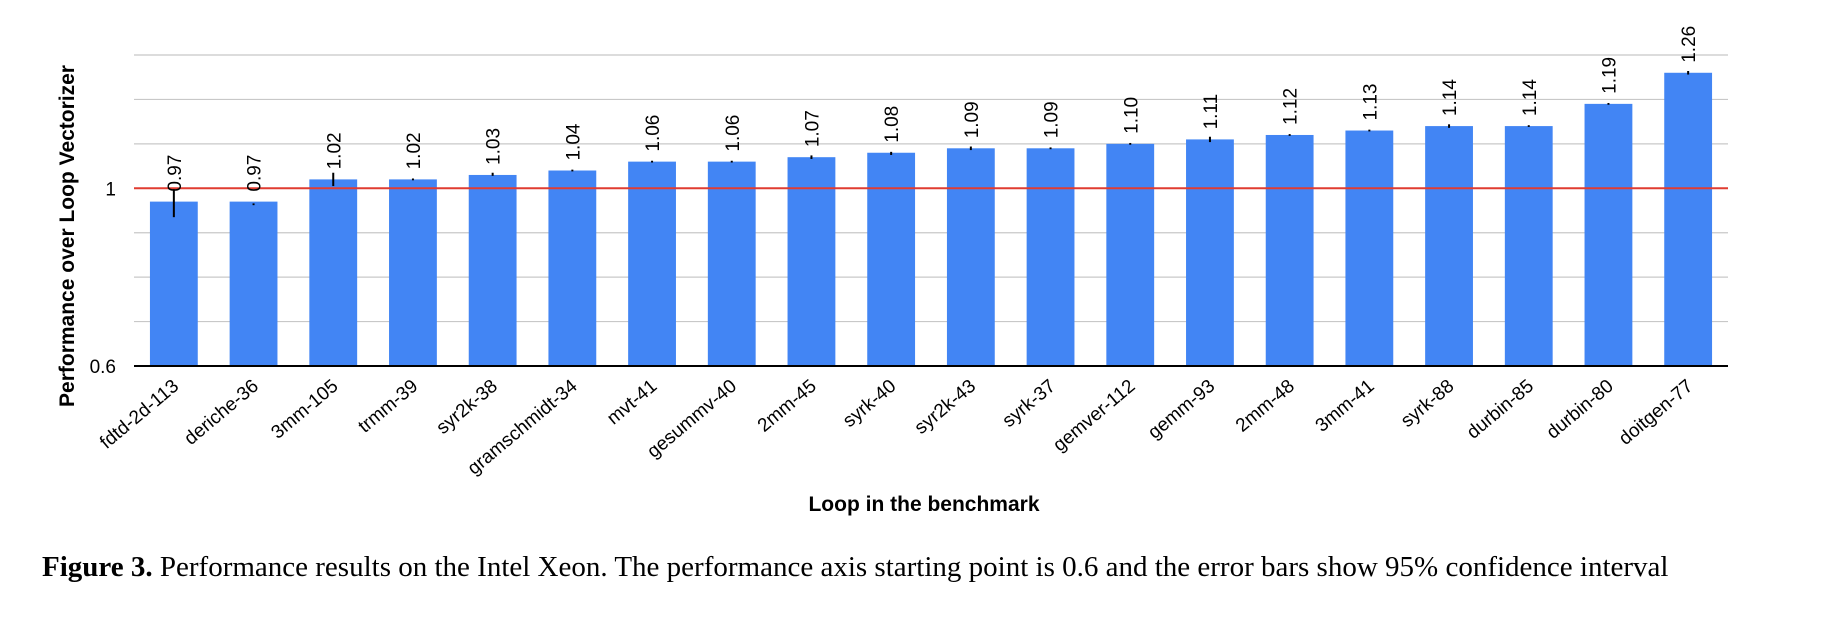 This screenshot has width=1823, height=636. Describe the element at coordinates (573, 141) in the screenshot. I see `value-label: 1.04` at that location.